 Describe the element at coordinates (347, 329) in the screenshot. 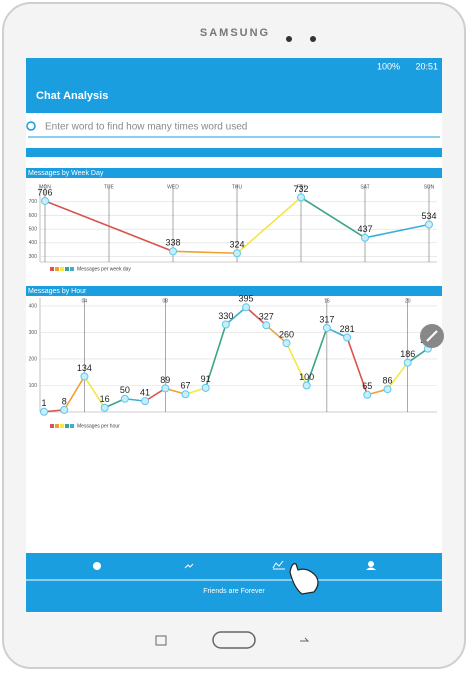

I see `value-label: 281` at that location.